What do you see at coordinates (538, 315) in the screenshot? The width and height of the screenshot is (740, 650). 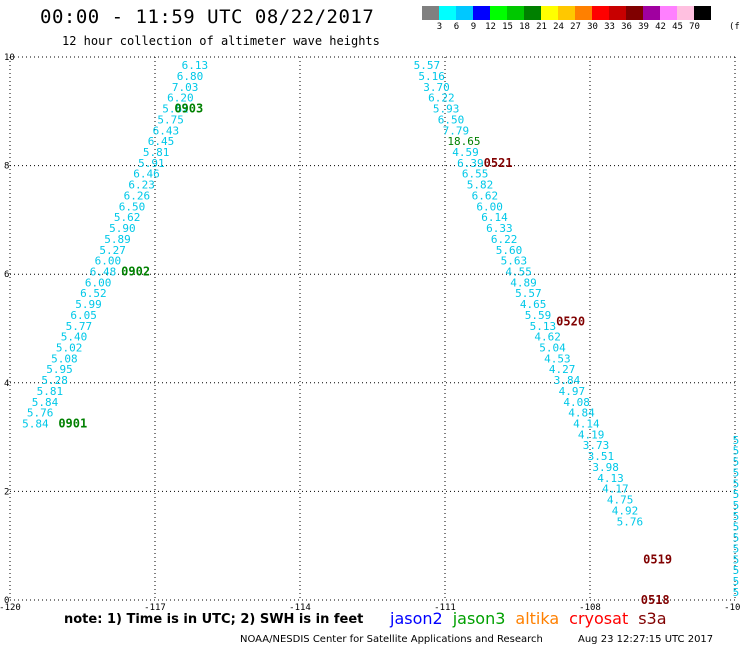 I see `wave-height-value: 5.59` at bounding box center [538, 315].